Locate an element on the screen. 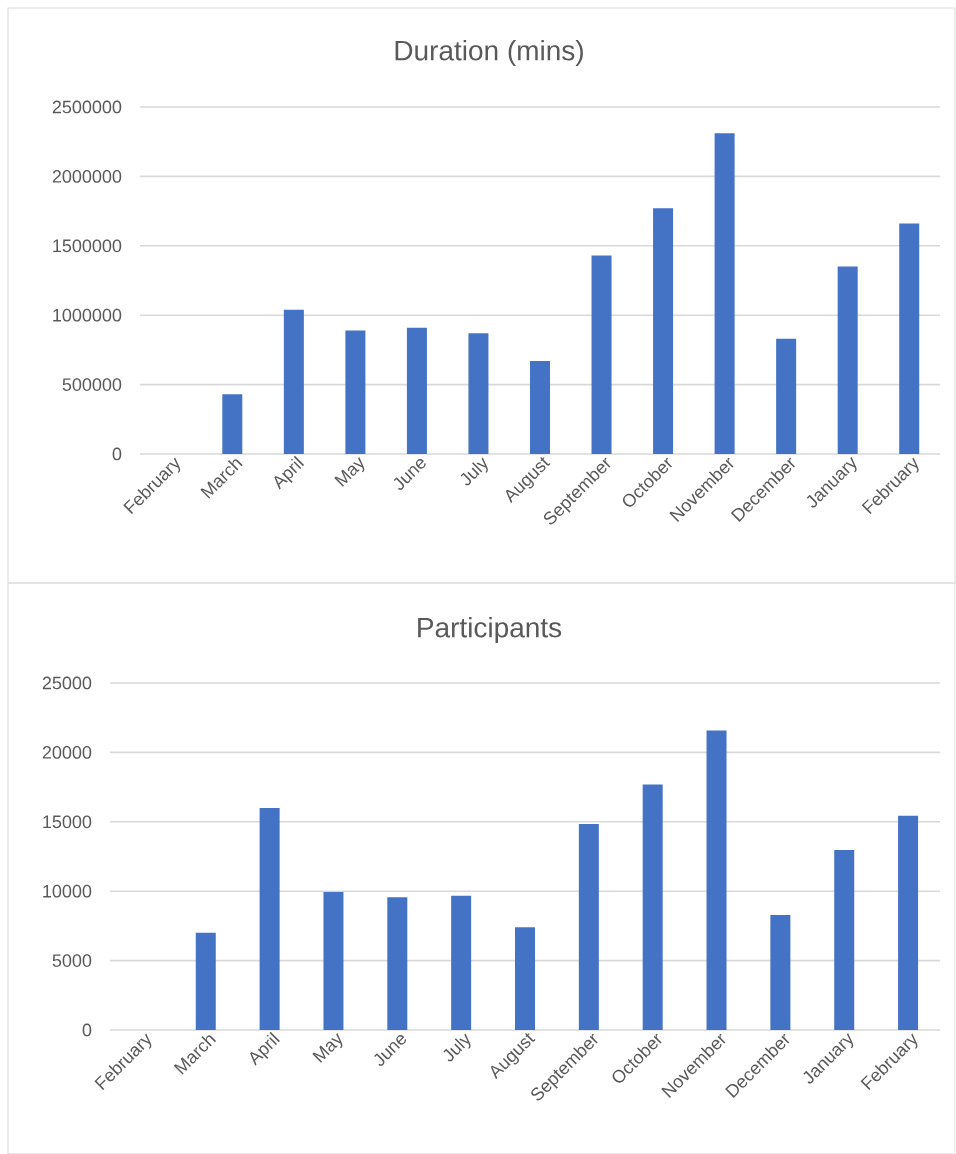 Image resolution: width=956 pixels, height=1154 pixels. y-tick-label: 15000 is located at coordinates (67, 822).